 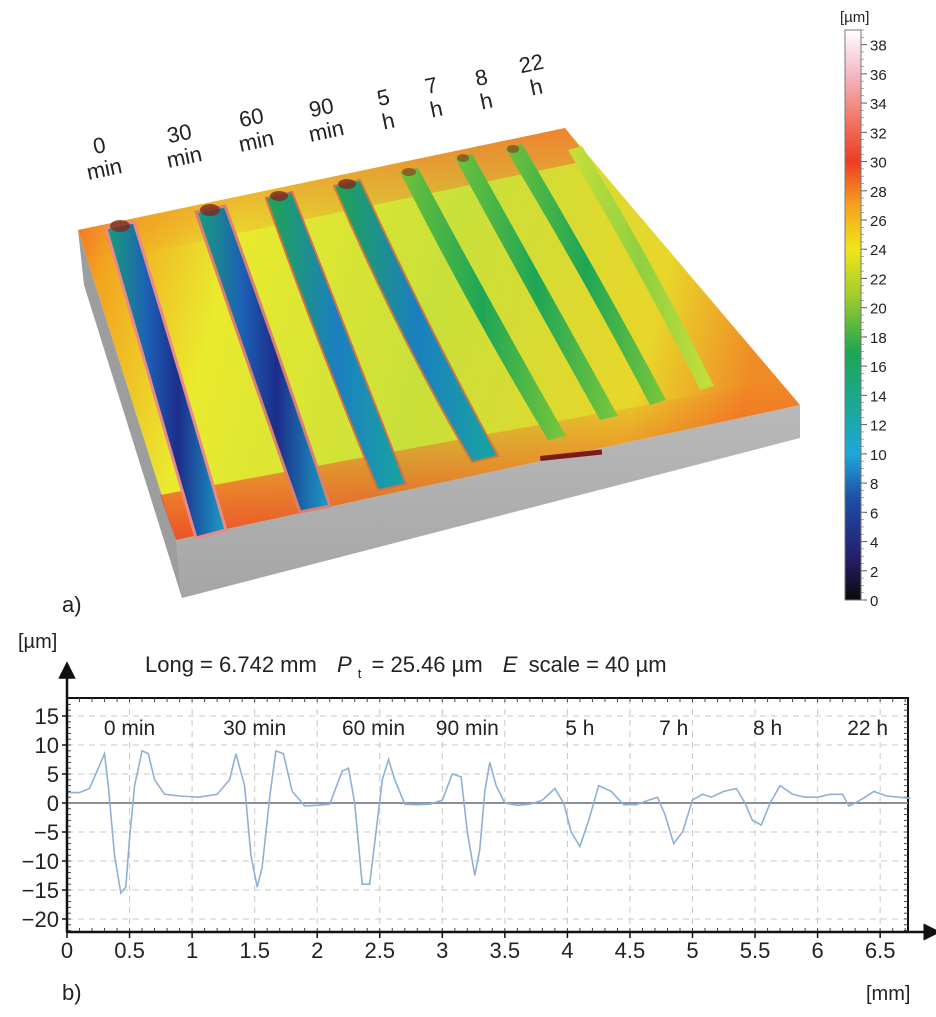 I want to click on groove-7h, so click(x=536, y=287).